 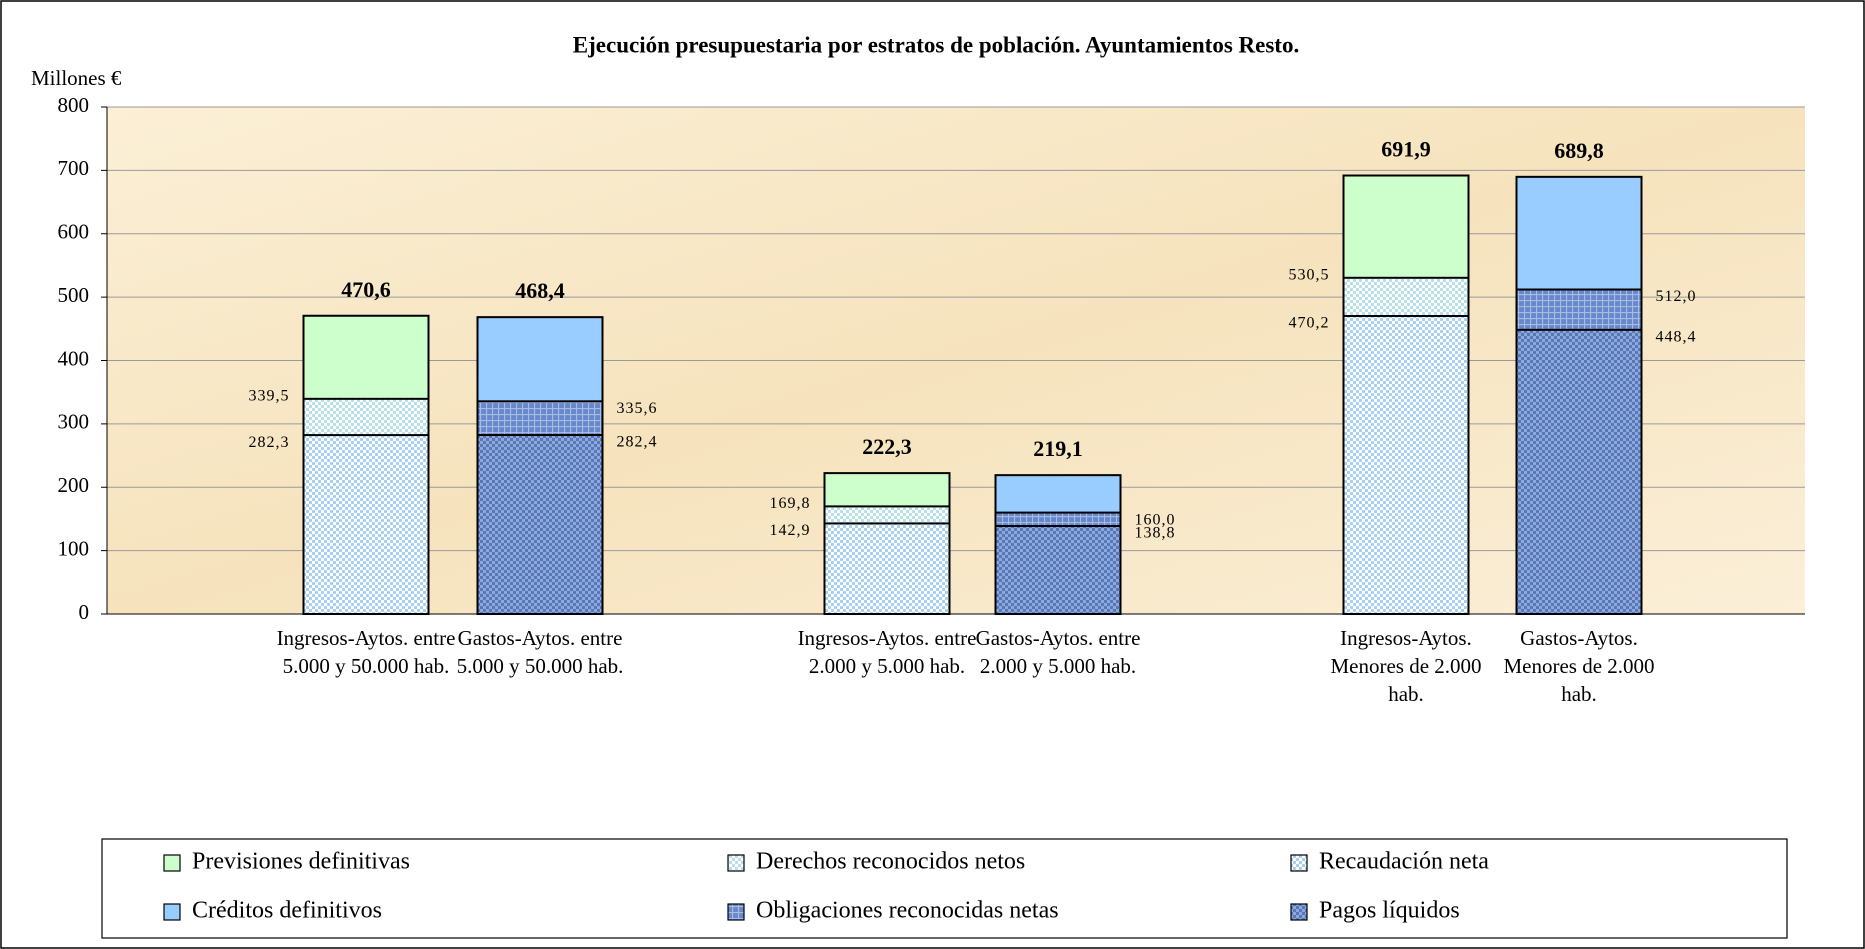 What do you see at coordinates (1406, 666) in the screenshot?
I see `x-tick-label: Ingresos-Aytos. Menores de 2.000 hab.` at bounding box center [1406, 666].